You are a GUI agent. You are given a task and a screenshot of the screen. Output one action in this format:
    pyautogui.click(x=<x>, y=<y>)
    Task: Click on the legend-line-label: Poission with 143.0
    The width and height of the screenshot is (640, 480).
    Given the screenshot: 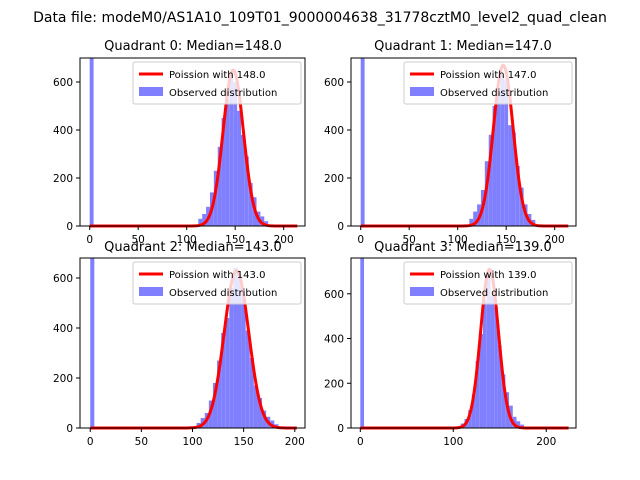 What is the action you would take?
    pyautogui.click(x=217, y=275)
    